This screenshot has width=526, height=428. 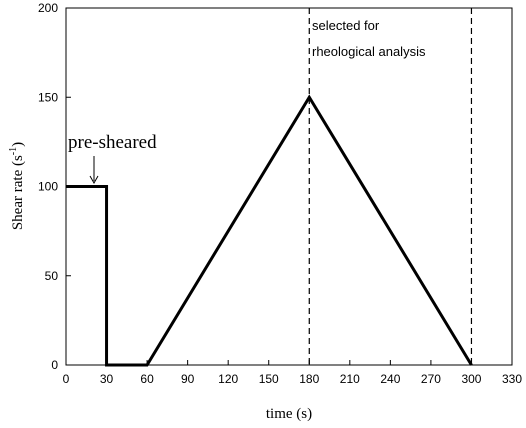 I want to click on pre-sheared-label: pre-sheared, so click(x=112, y=142).